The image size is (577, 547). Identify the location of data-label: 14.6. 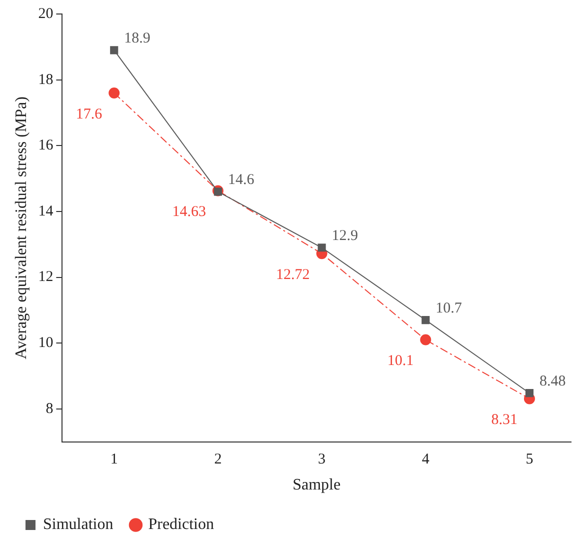
(241, 180).